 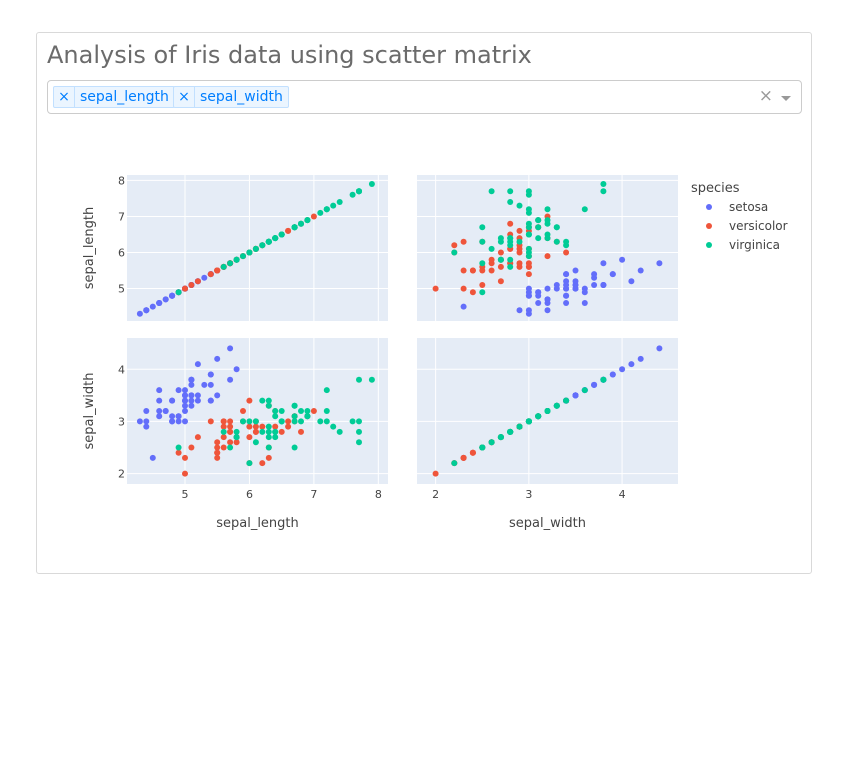 I want to click on legend-marker-versicolor, so click(x=709, y=226).